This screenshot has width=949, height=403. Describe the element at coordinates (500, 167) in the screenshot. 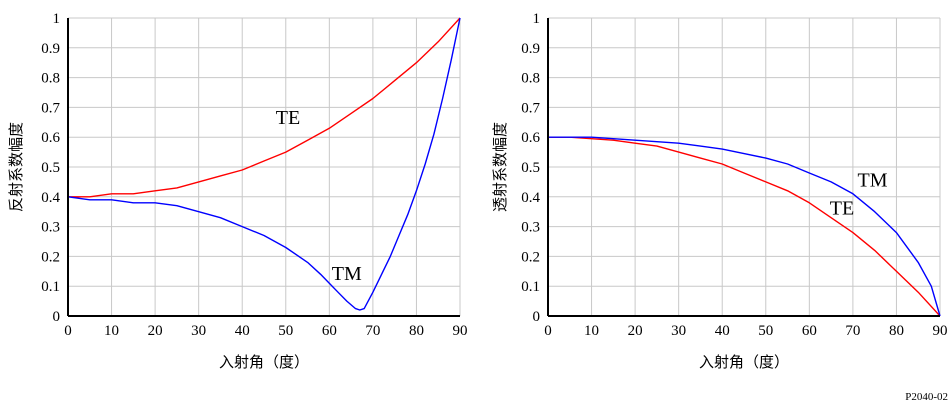

I see `y-axis-title: 透射系数幅度` at that location.